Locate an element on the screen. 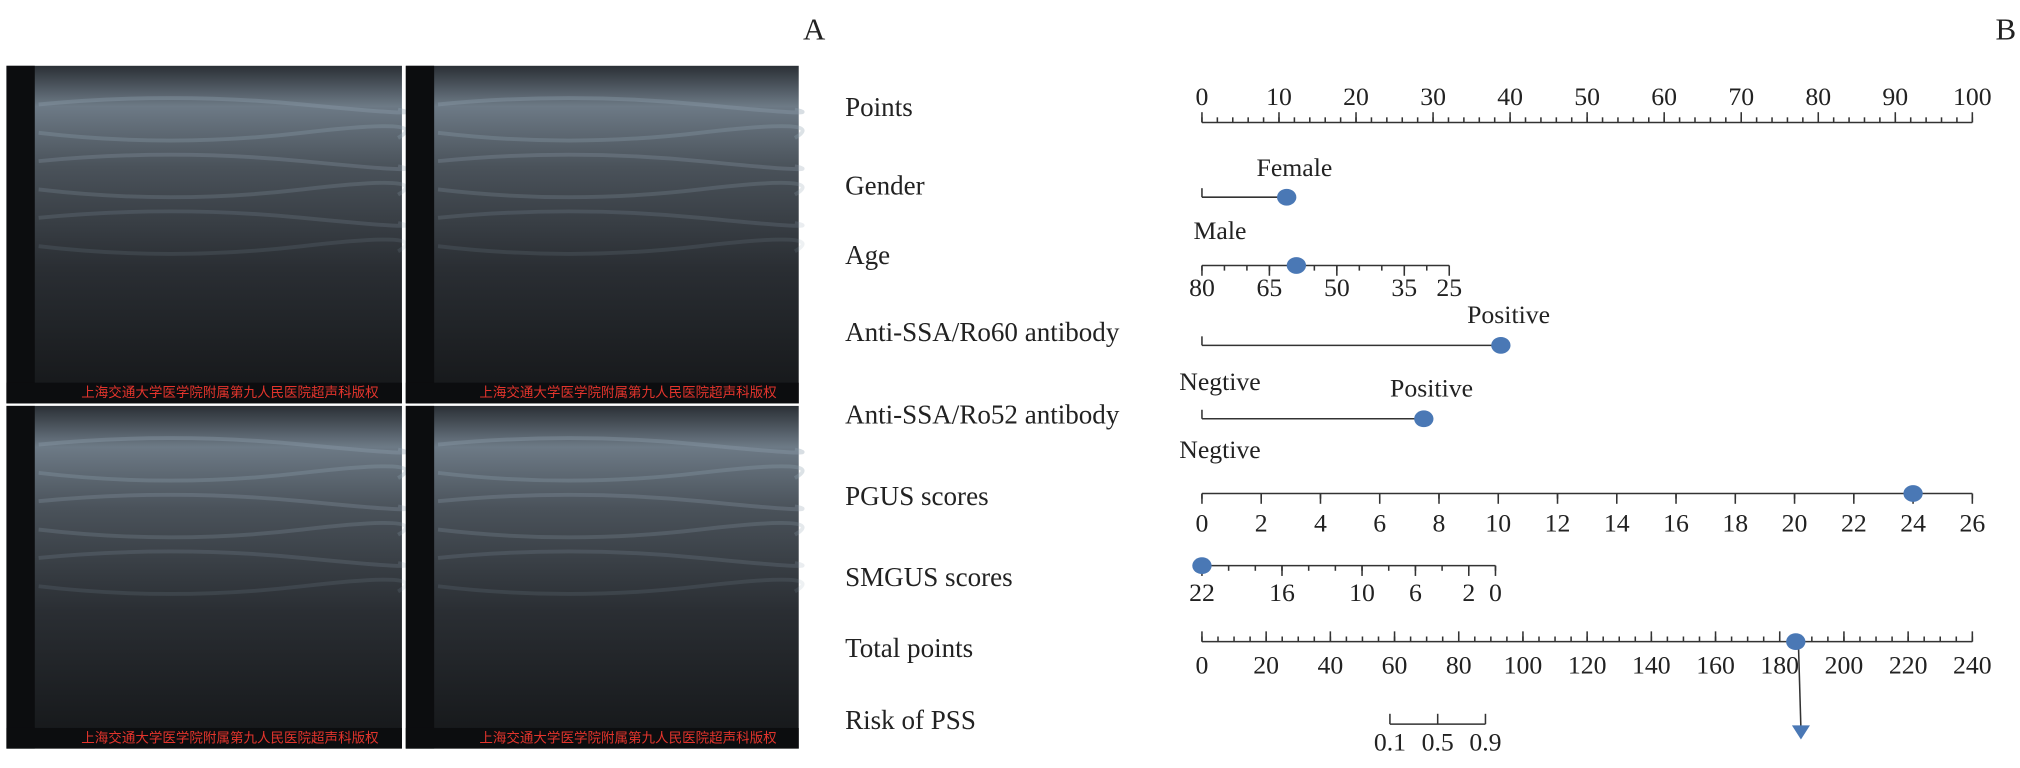  row-label: Gender is located at coordinates (885, 185).